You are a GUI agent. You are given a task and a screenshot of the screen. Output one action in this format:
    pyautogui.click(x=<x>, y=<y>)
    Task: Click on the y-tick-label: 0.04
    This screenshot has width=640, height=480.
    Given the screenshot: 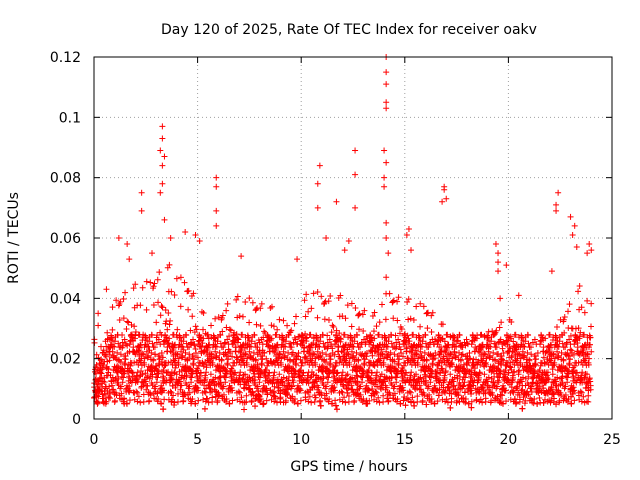 What is the action you would take?
    pyautogui.click(x=65, y=299)
    